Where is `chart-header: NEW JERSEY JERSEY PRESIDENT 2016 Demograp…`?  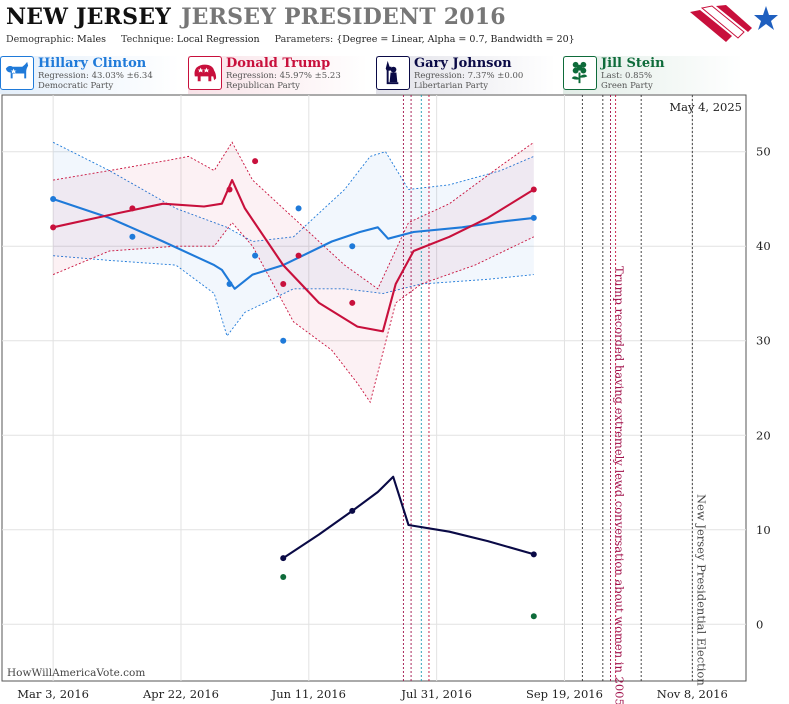 chart-header: NEW JERSEY JERSEY PRESIDENT 2016 Demograp… is located at coordinates (394, 44).